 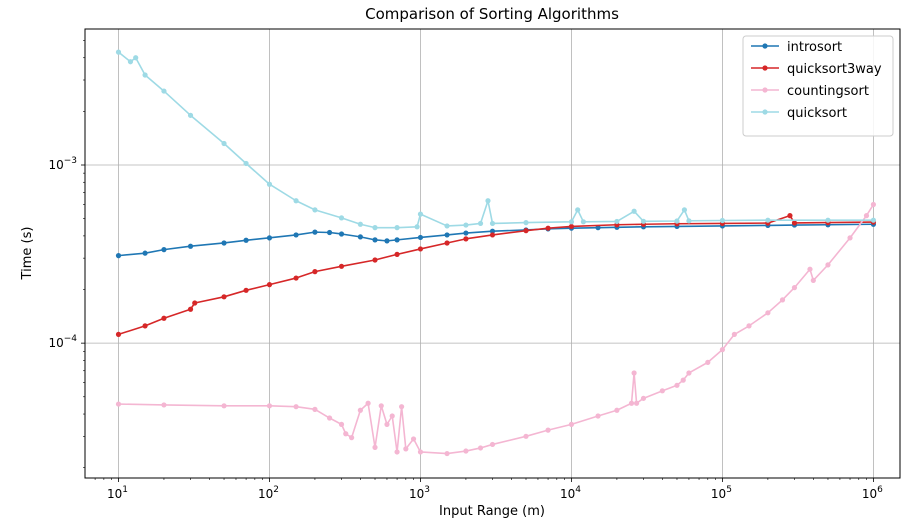 I want to click on y-tick-label: 10⁻³, so click(x=62, y=164).